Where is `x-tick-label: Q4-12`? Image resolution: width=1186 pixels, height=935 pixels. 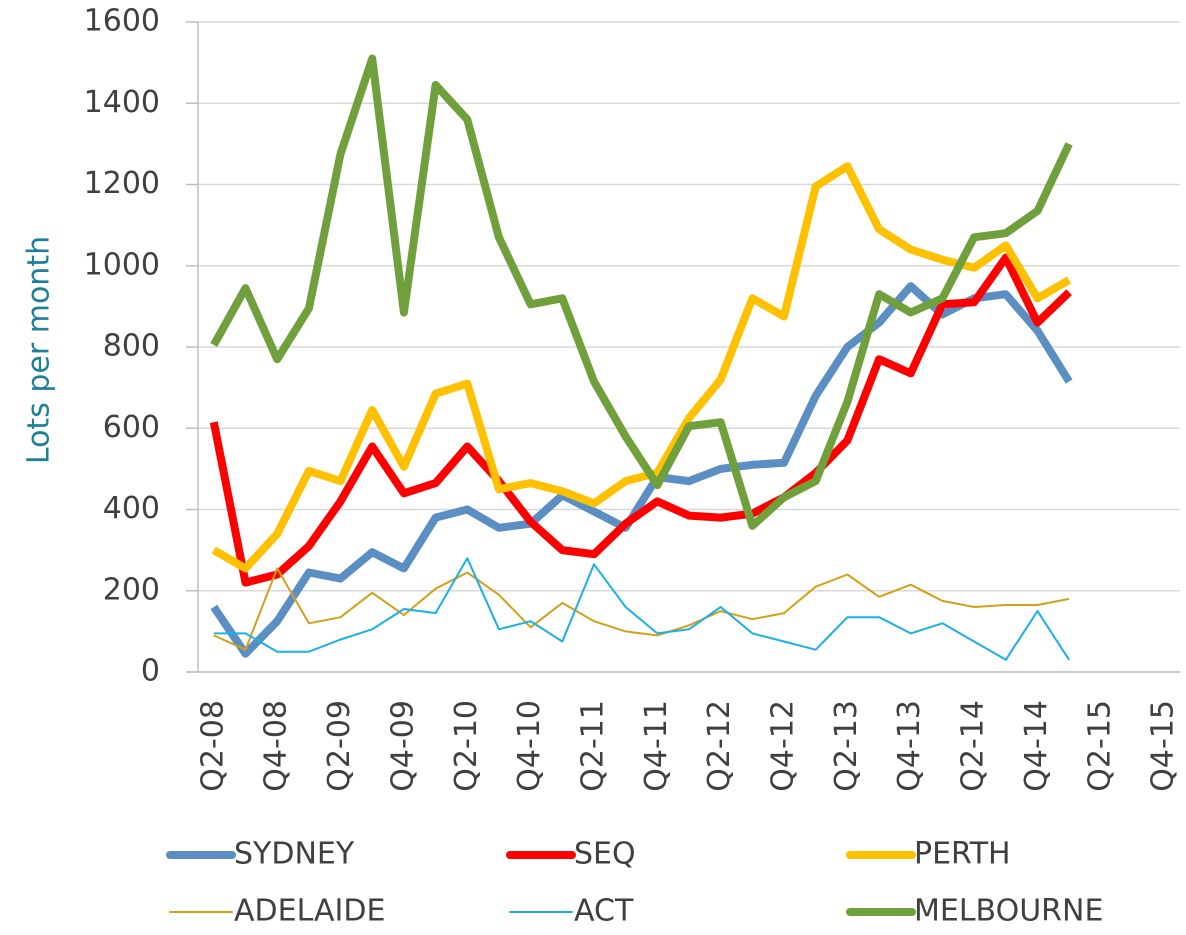 x-tick-label: Q4-12 is located at coordinates (783, 746).